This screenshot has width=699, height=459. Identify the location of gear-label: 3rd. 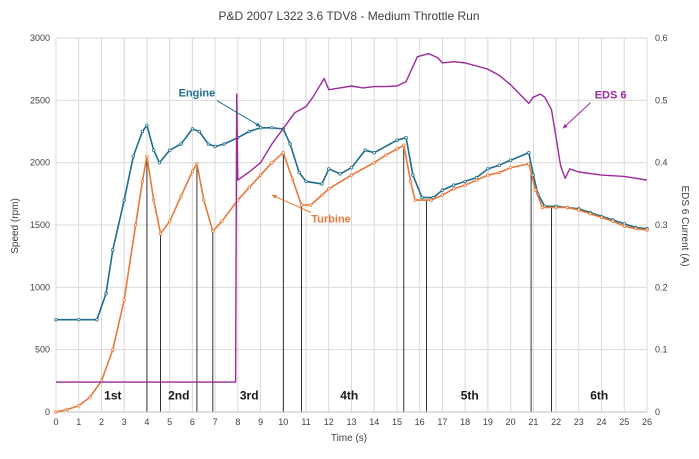
(249, 396).